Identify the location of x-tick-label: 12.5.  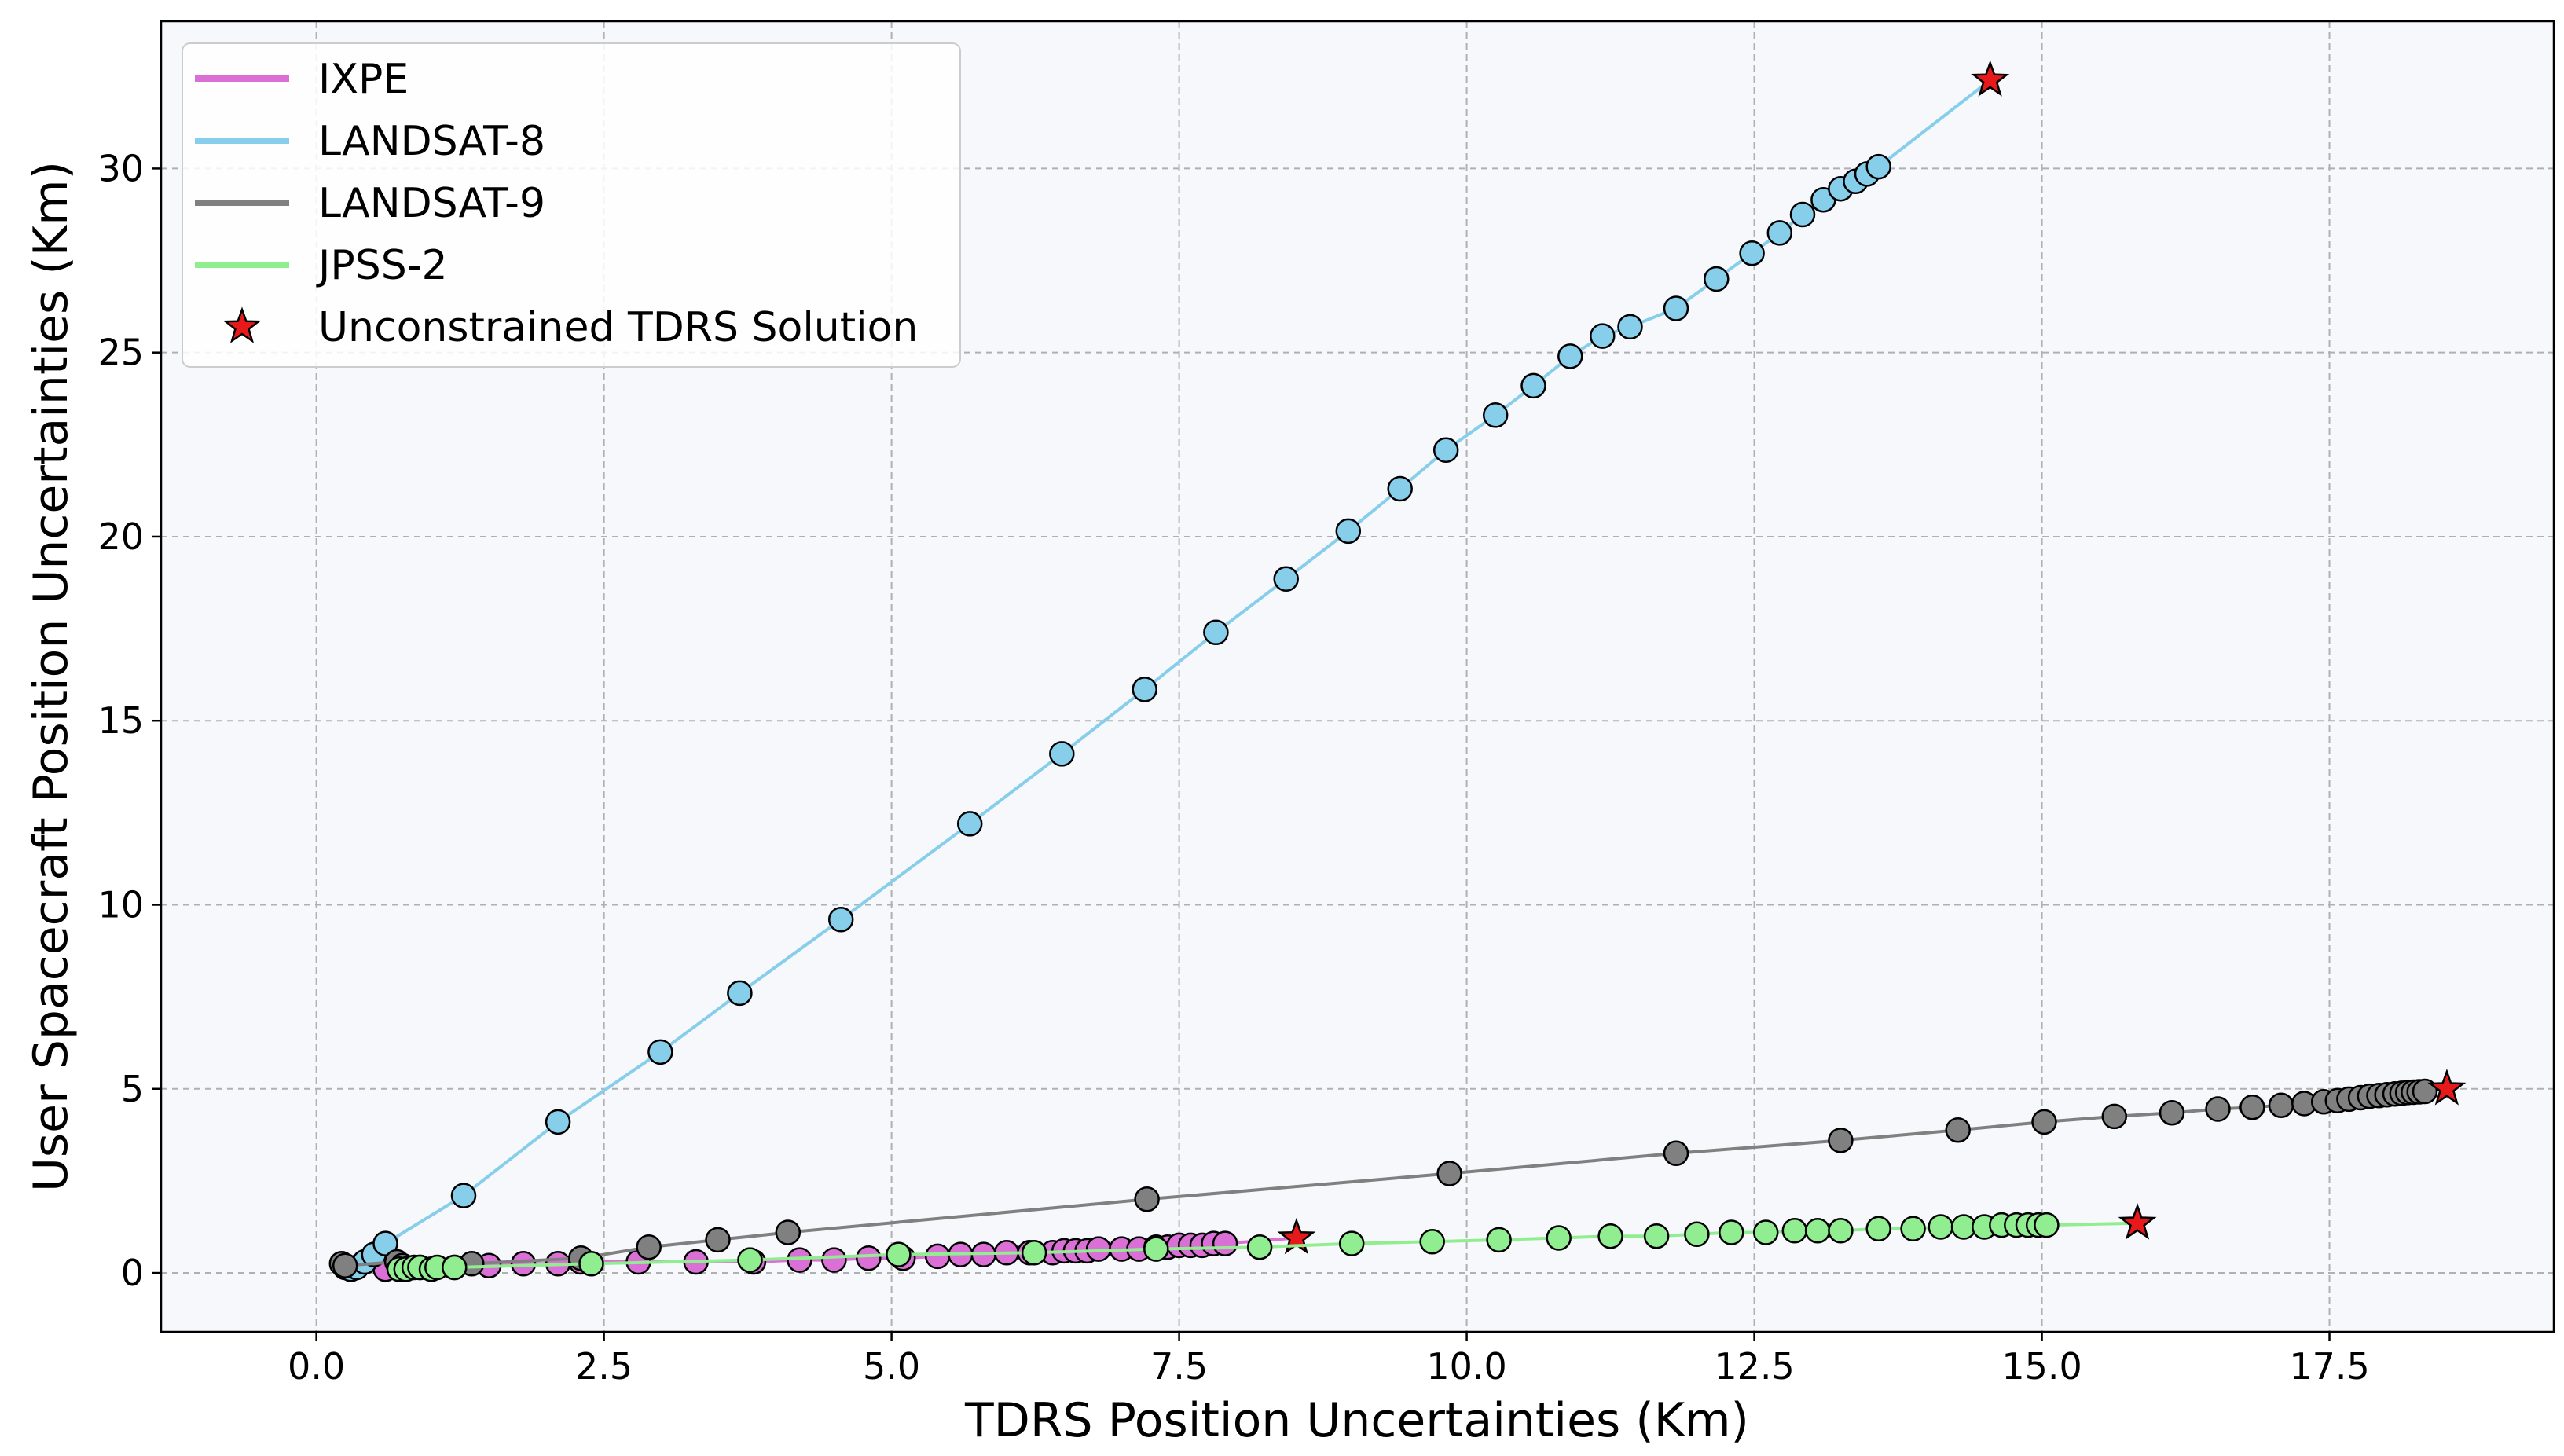
(1754, 1366).